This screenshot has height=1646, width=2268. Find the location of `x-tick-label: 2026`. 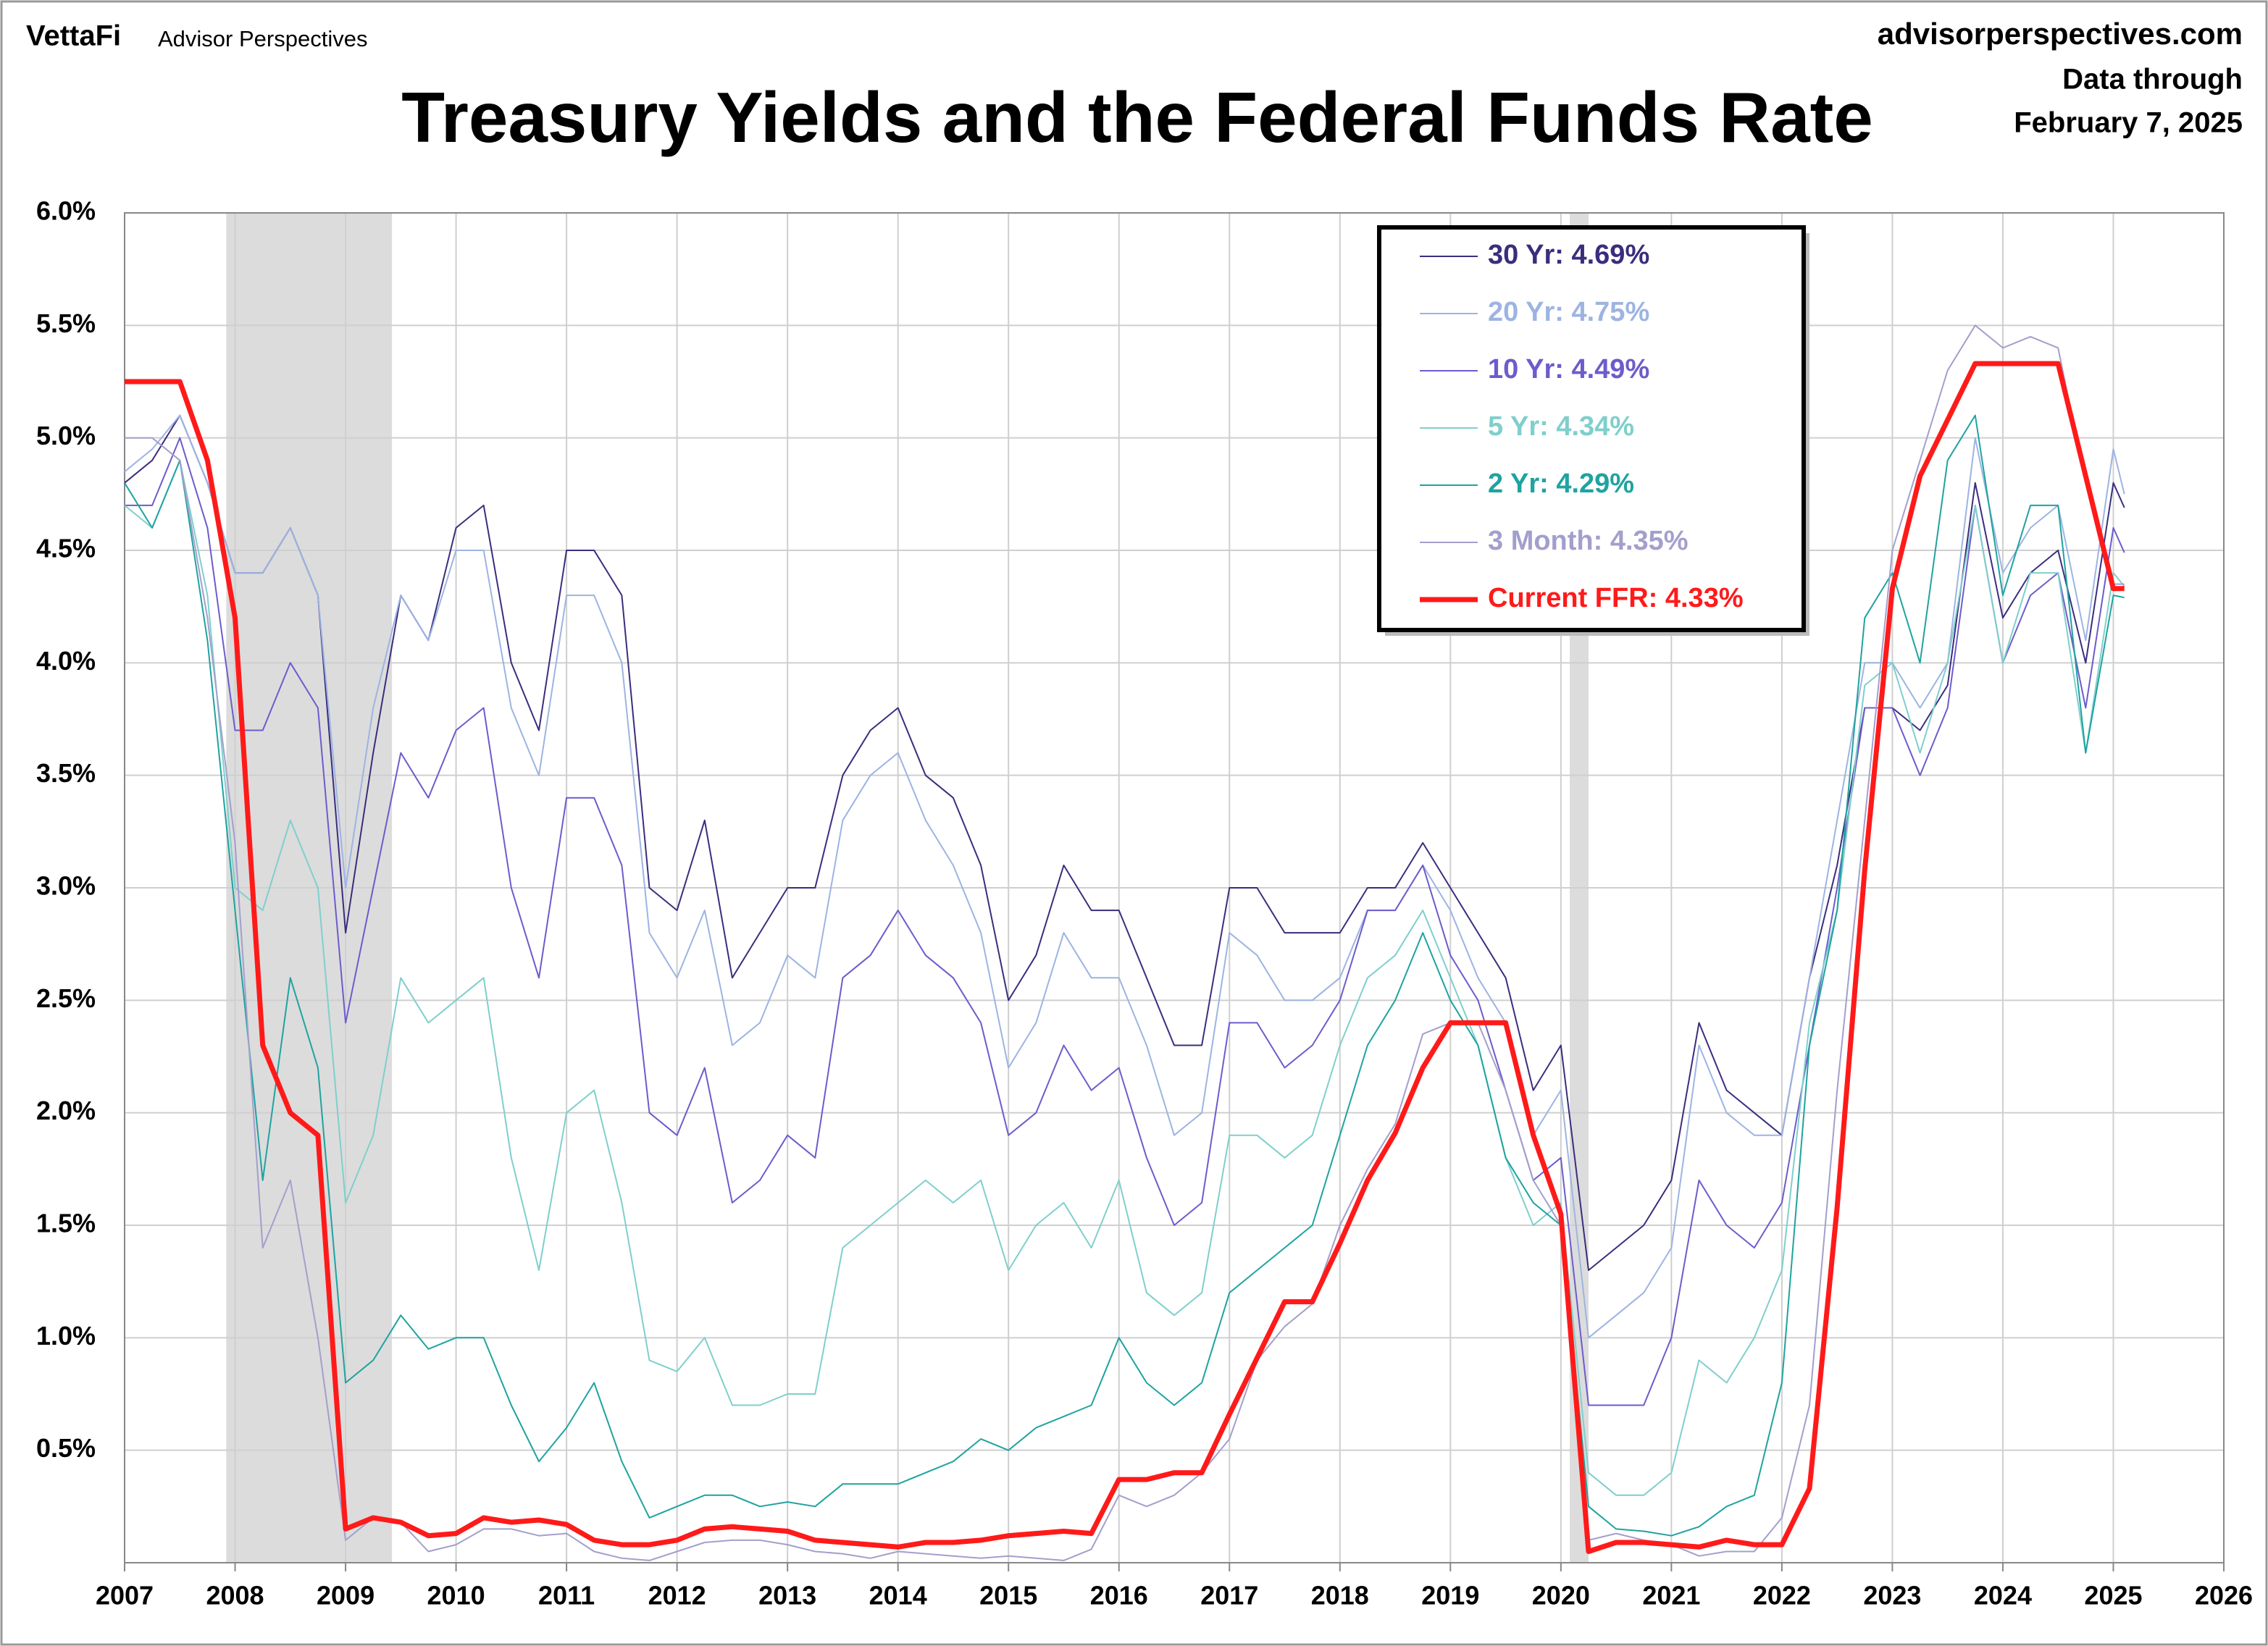

x-tick-label: 2026 is located at coordinates (2224, 1596).